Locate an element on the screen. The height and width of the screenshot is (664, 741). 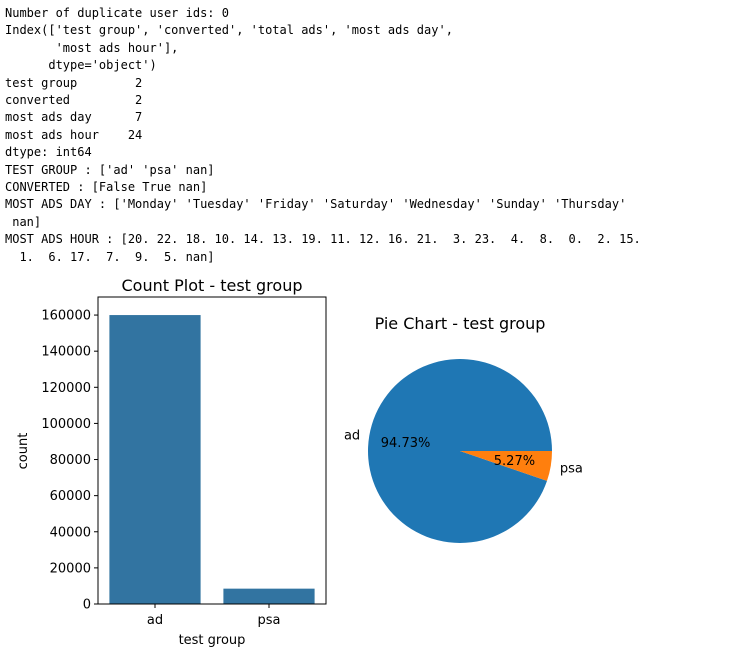
pie-label: psa is located at coordinates (571, 469).